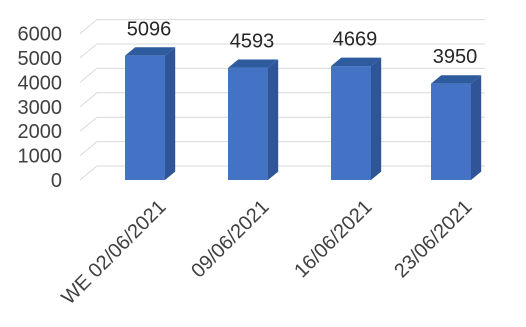 The image size is (526, 327). I want to click on data-labels: 5096 4593 4669 3950, so click(302, 43).